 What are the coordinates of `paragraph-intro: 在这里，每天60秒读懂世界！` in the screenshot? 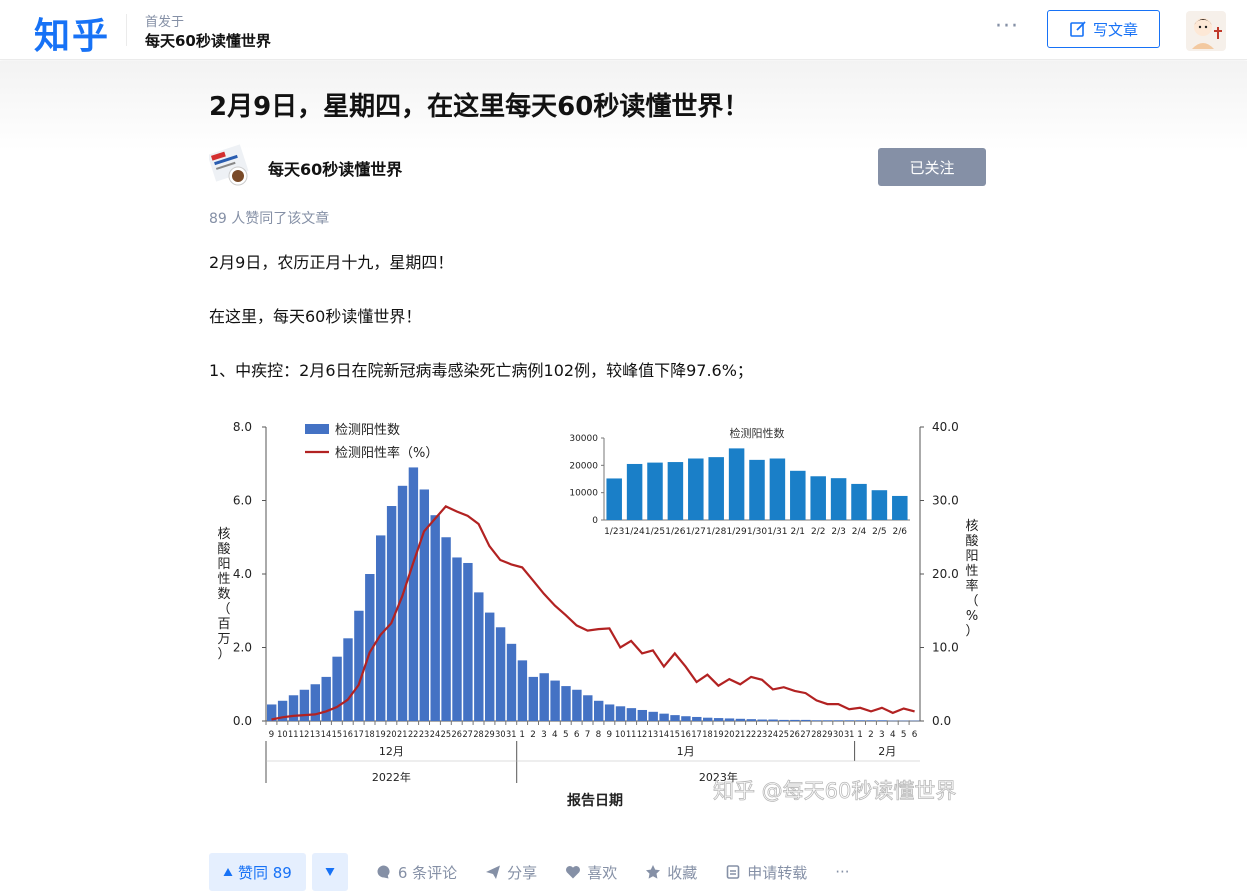 It's located at (315, 316).